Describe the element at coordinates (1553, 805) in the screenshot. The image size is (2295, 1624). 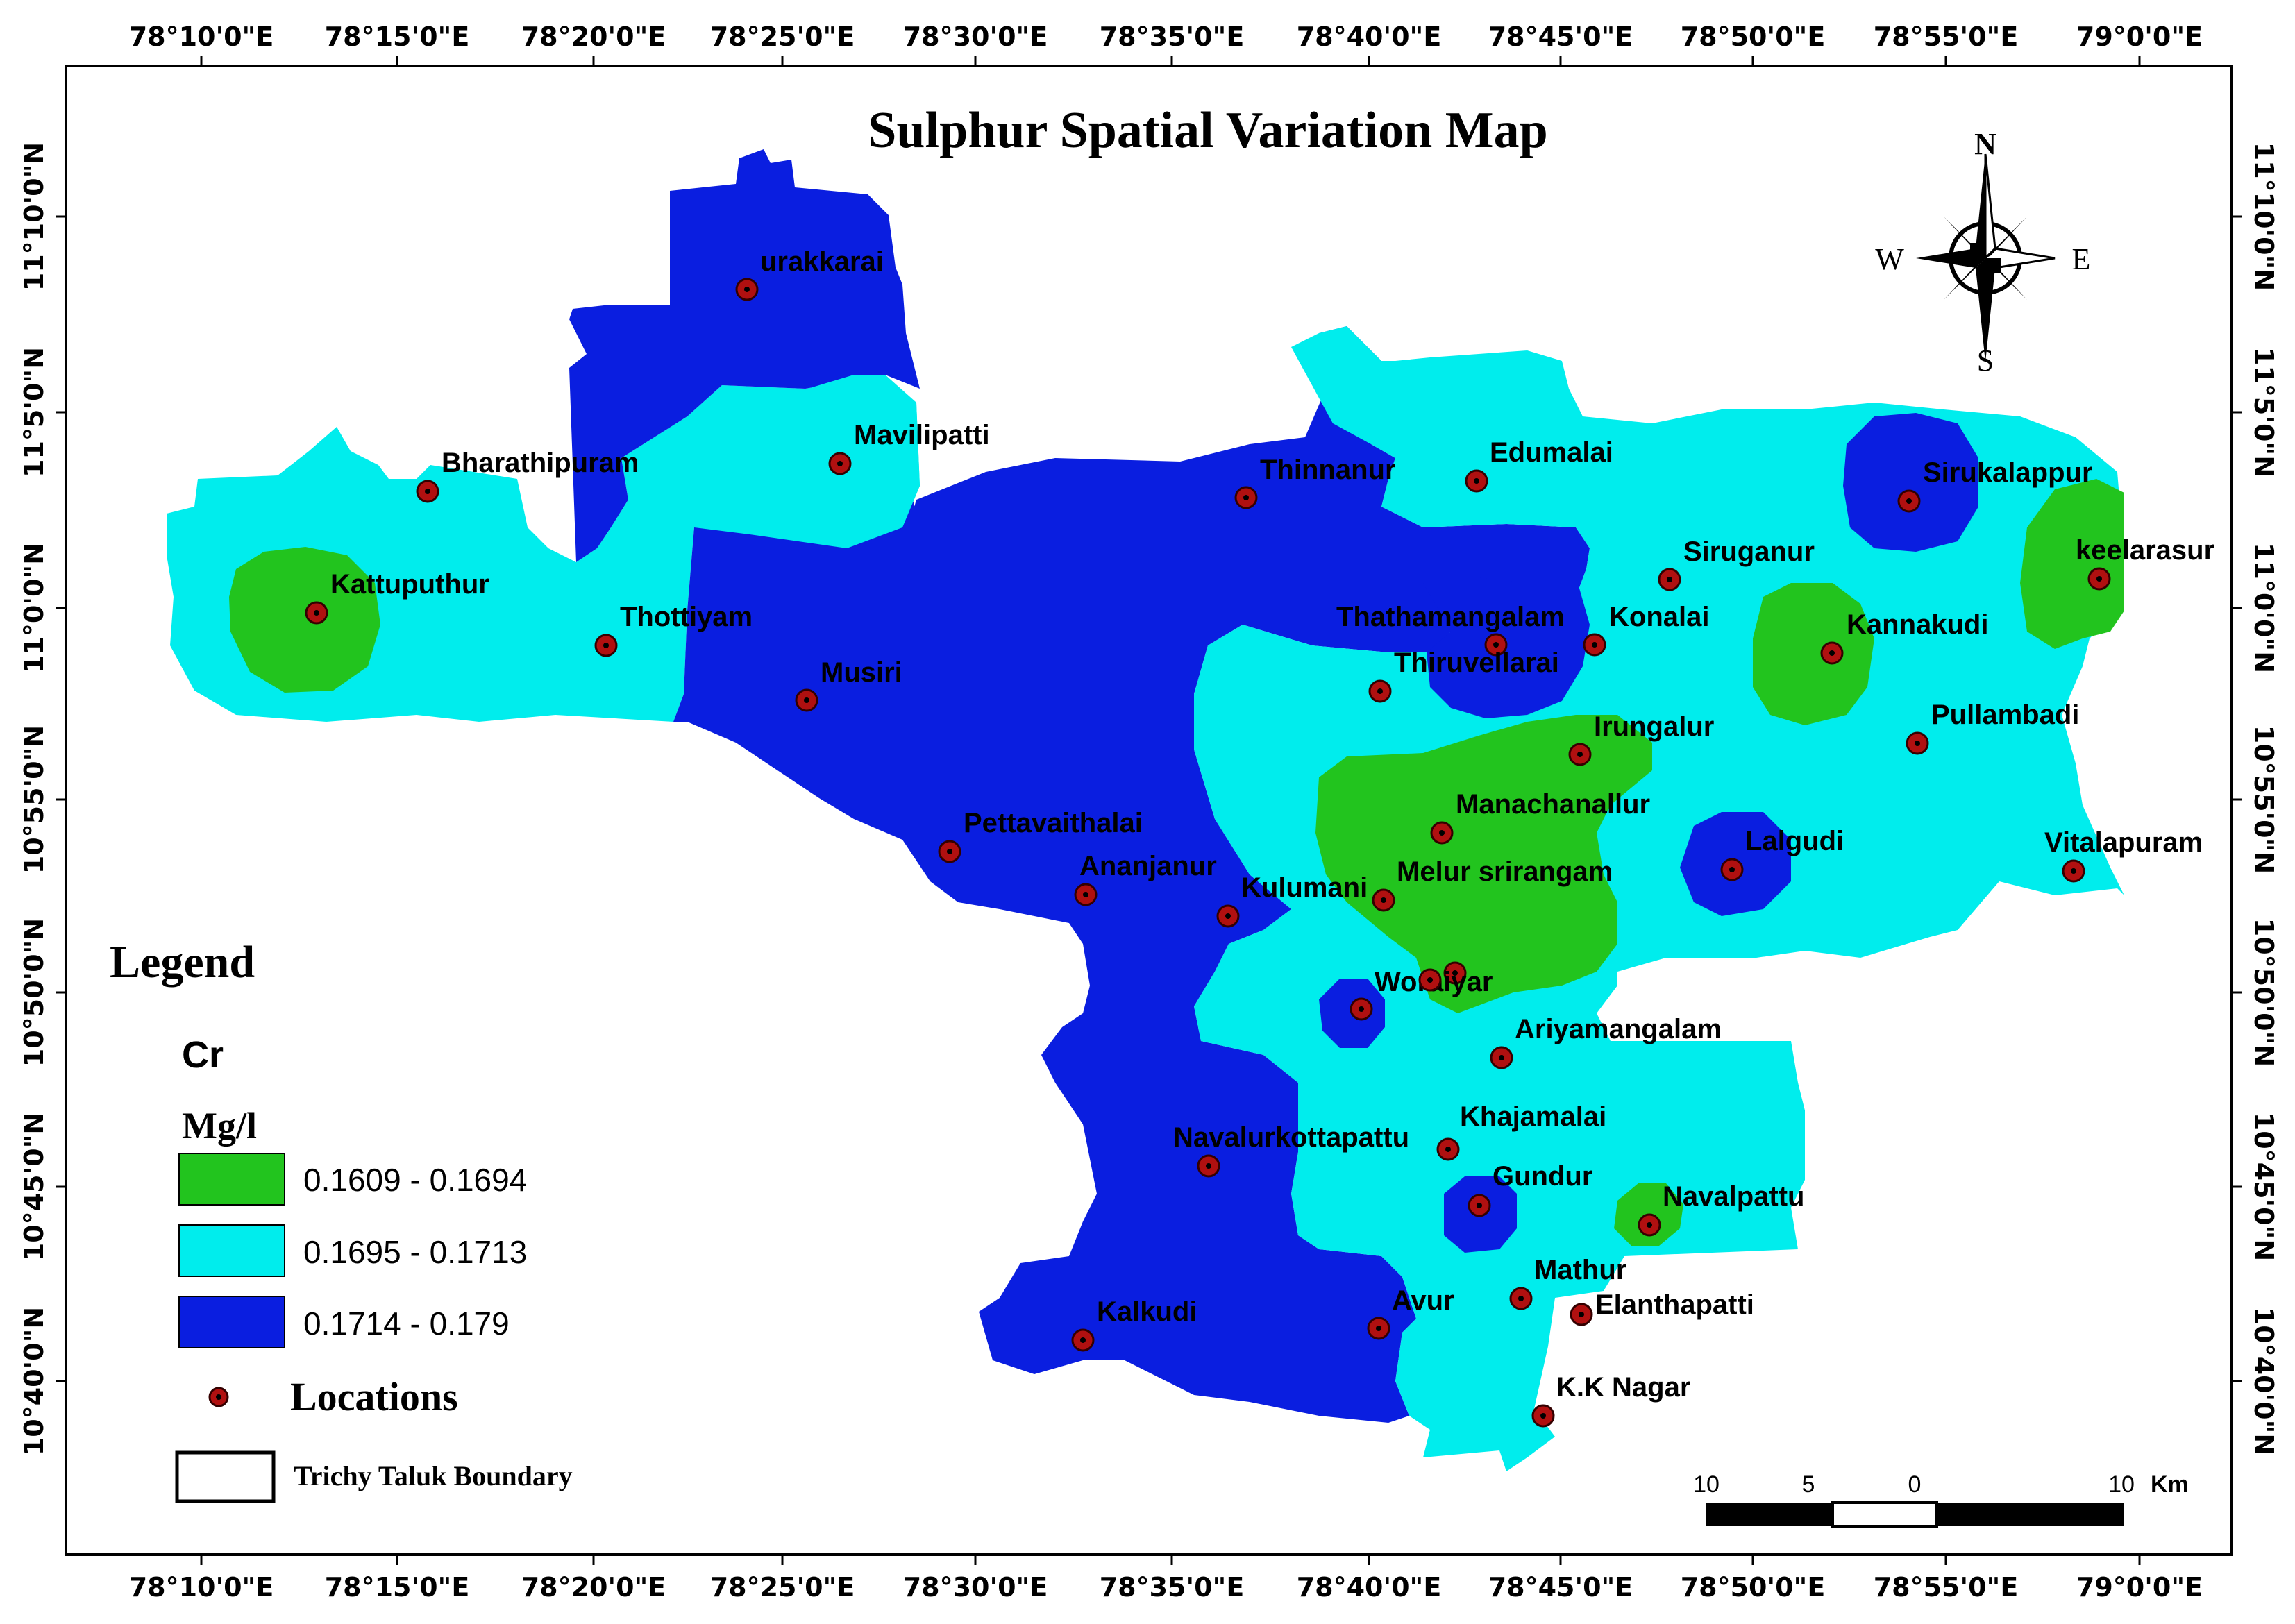
I see `location-label: Manachanallur` at that location.